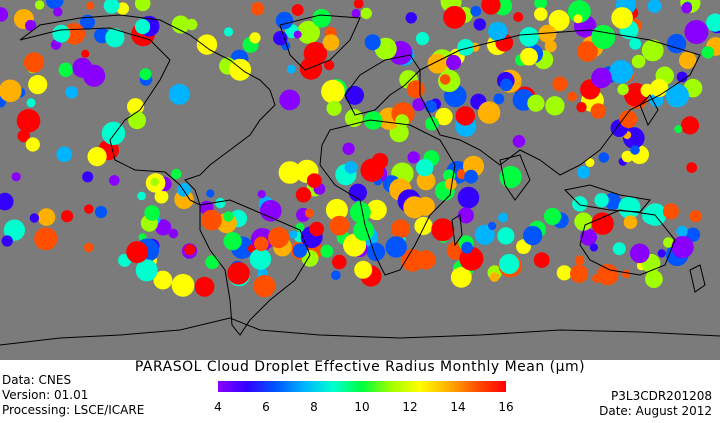 Image resolution: width=720 pixels, height=423 pixels. Describe the element at coordinates (73, 410) in the screenshot. I see `processing: Processing: LSCE/ICARE` at that location.